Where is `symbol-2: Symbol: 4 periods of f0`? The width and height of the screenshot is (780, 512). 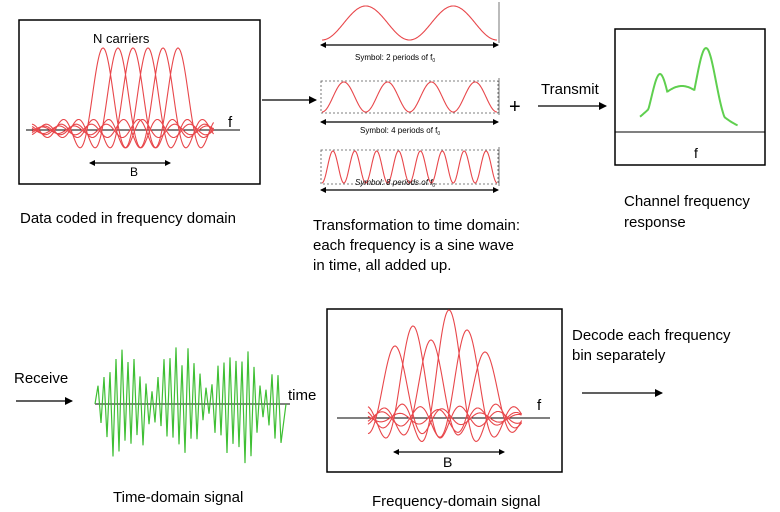 symbol-2: Symbol: 4 periods of f0 is located at coordinates (410, 107).